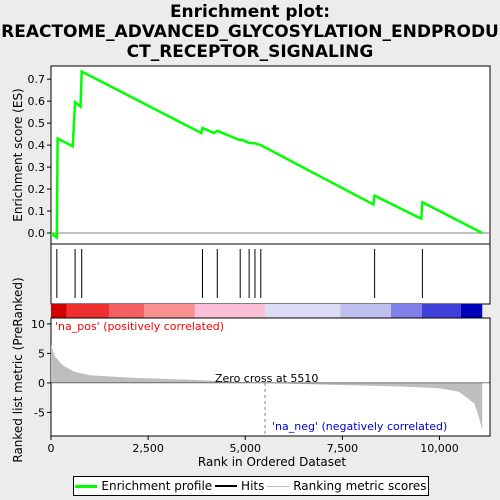 This screenshot has height=500, width=500. Describe the element at coordinates (37, 123) in the screenshot. I see `es-ytick-label: 0.5` at that location.